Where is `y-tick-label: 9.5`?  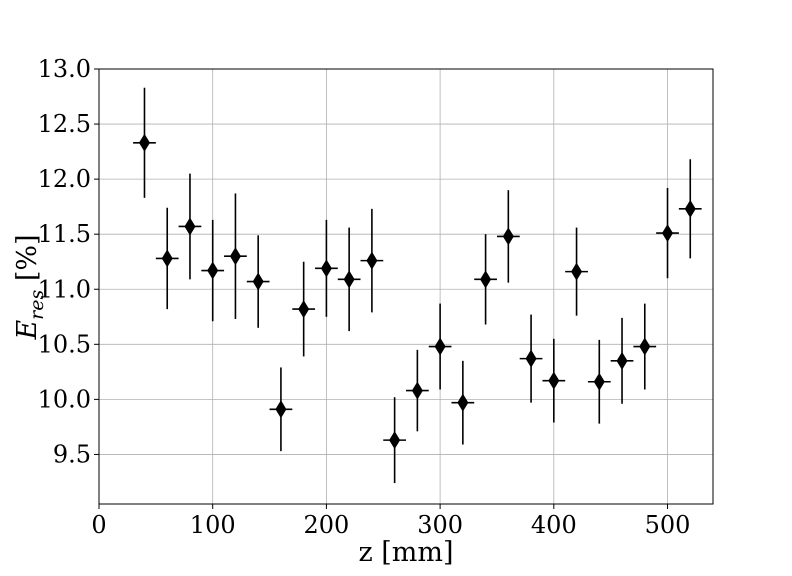 y-tick-label: 9.5 is located at coordinates (72, 454).